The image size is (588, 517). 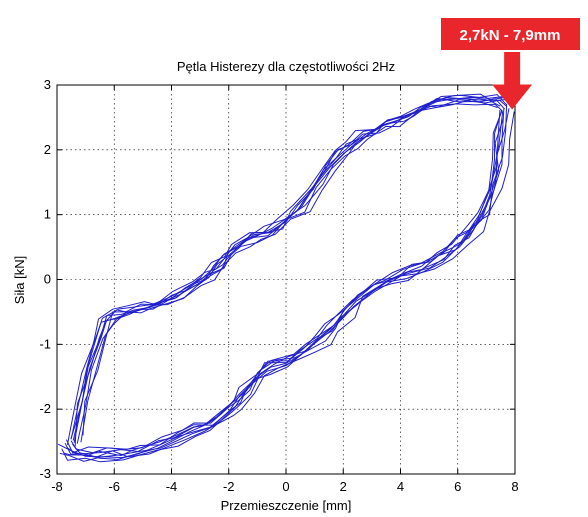 What do you see at coordinates (45, 343) in the screenshot?
I see `y-tick-label: -1` at bounding box center [45, 343].